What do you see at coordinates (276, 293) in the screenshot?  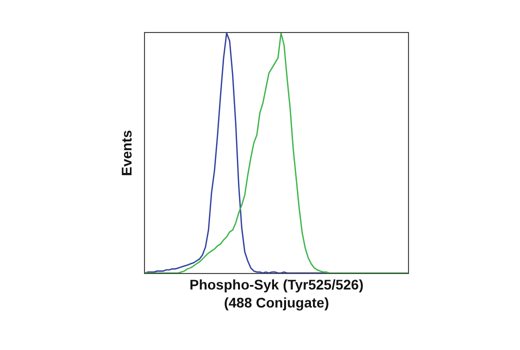 I see `x-axis-title: Phospho-Syk (Tyr525/526) (488 Conjugate)` at bounding box center [276, 293].